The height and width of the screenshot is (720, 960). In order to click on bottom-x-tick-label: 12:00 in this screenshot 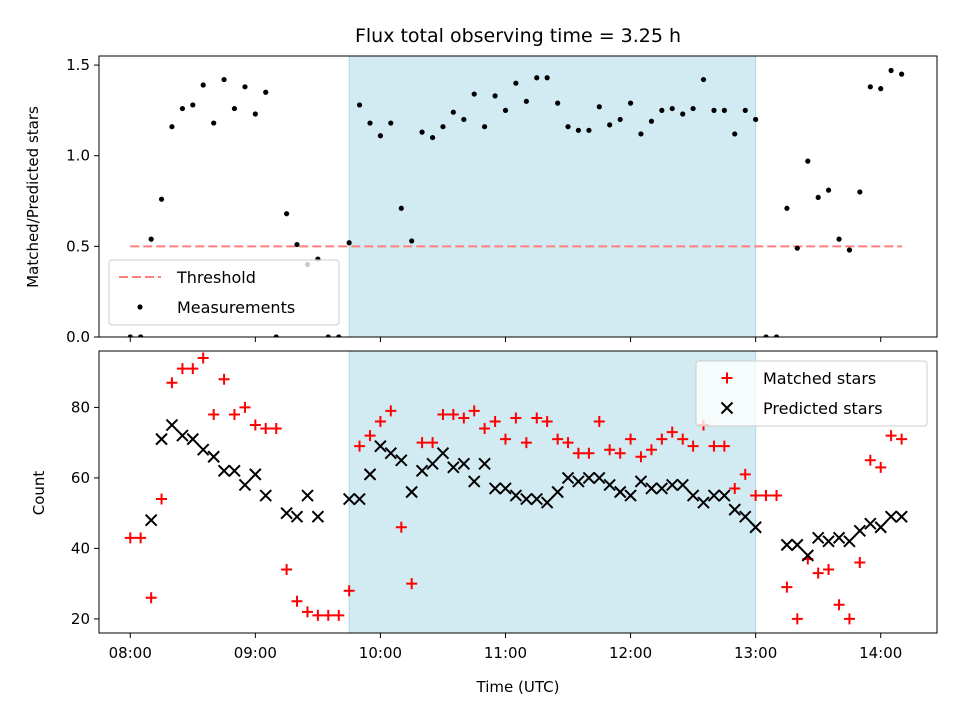, I will do `click(630, 653)`.